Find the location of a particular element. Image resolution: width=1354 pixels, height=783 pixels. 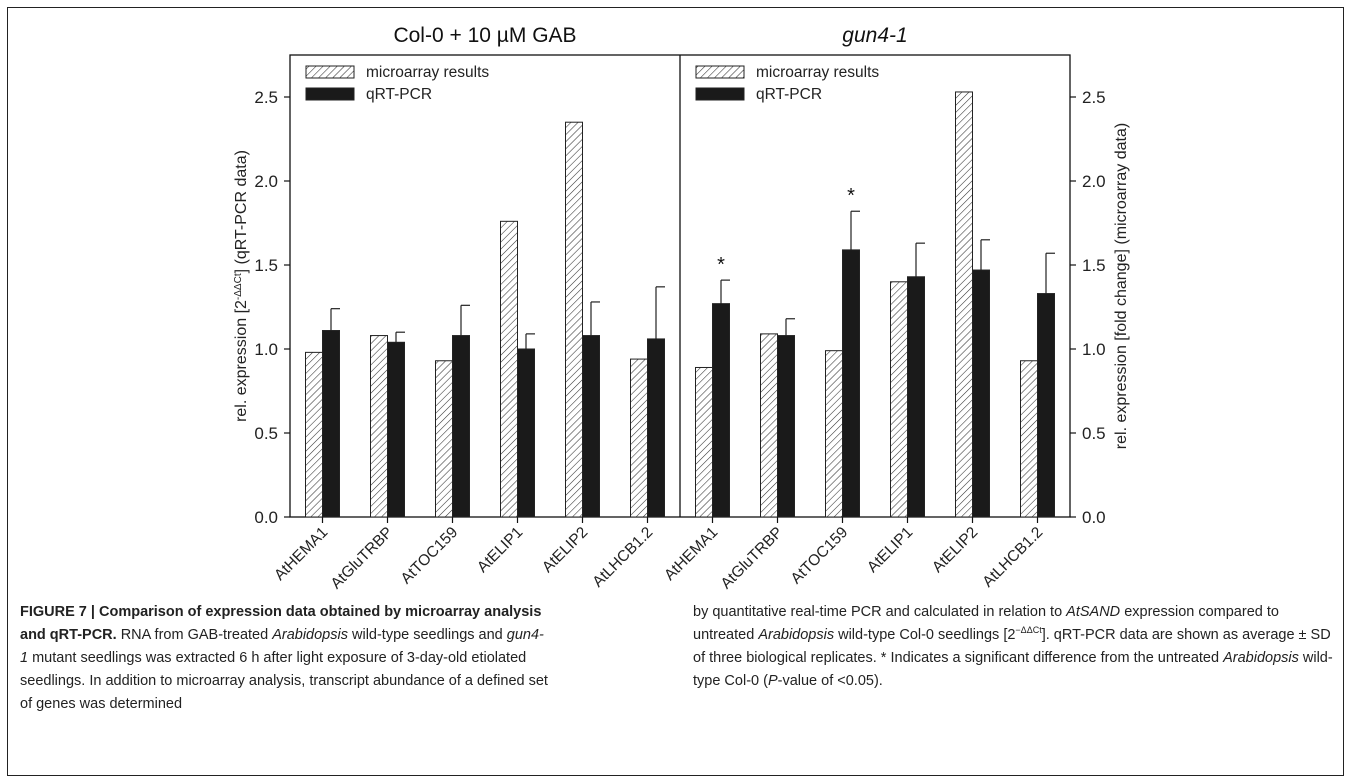

y-tick-label-left: 0.0 is located at coordinates (266, 517).